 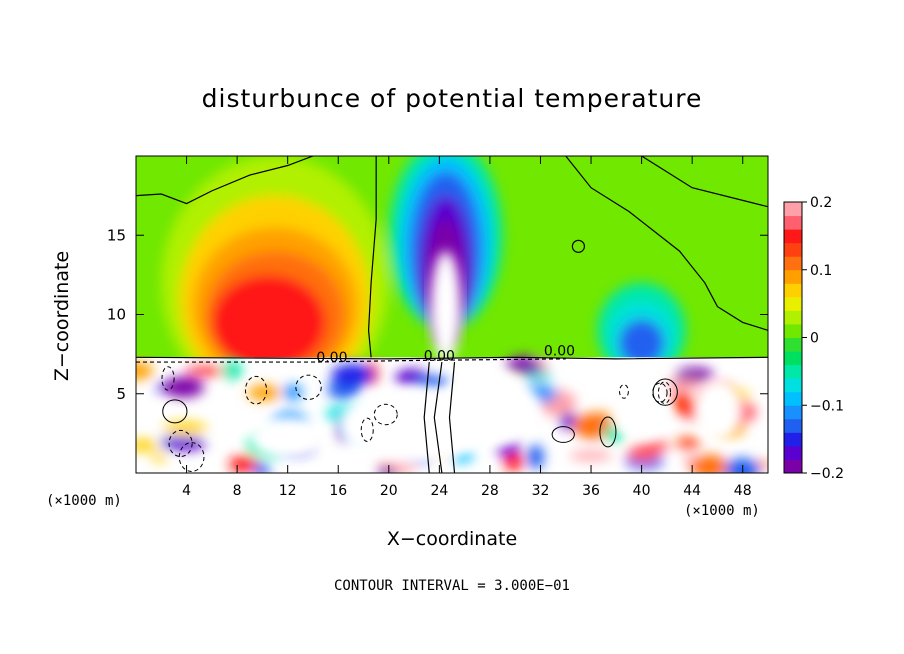 I want to click on lower-turbulent-layer, so click(x=452, y=414).